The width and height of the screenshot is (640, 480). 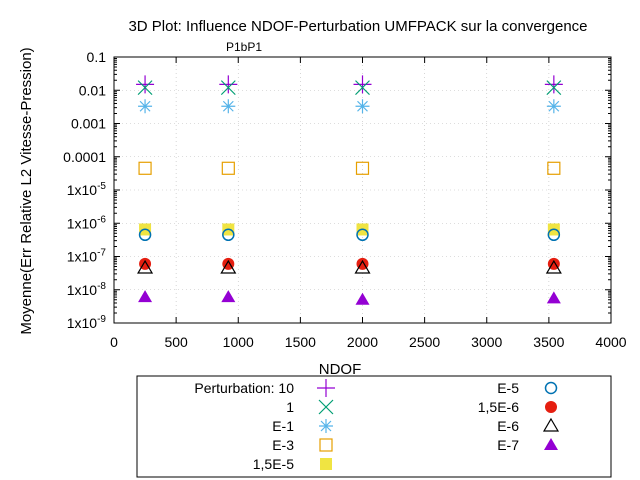 What do you see at coordinates (87, 222) in the screenshot?
I see `y-tick-label: 1x10⁻⁶` at bounding box center [87, 222].